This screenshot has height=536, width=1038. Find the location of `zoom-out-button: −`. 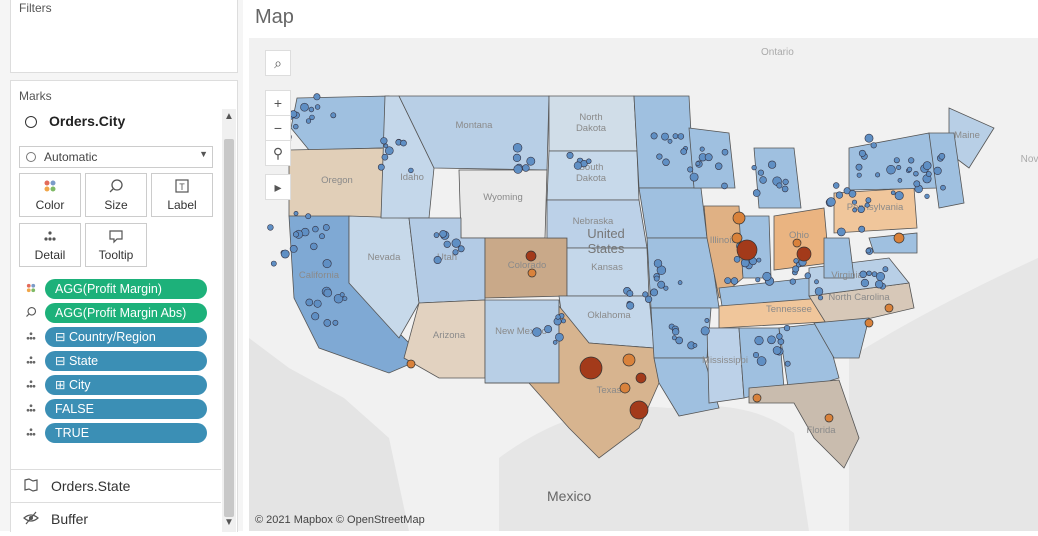

zoom-out-button: − is located at coordinates (278, 128).